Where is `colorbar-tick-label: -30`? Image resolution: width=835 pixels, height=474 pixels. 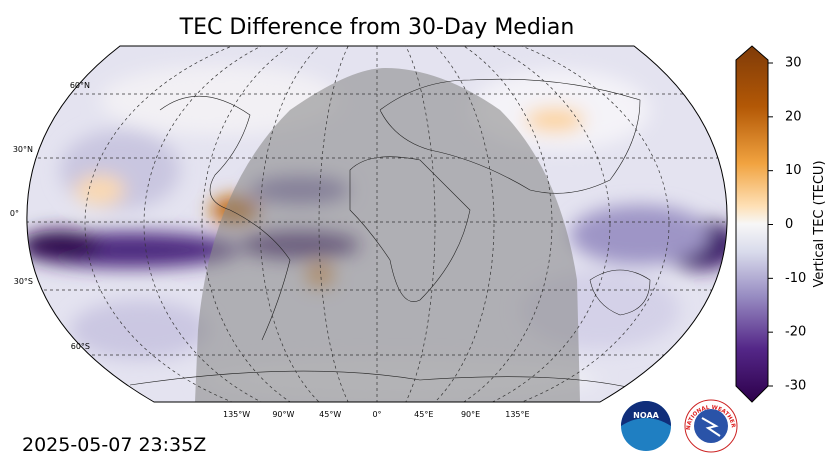 colorbar-tick-label: -30 is located at coordinates (795, 386).